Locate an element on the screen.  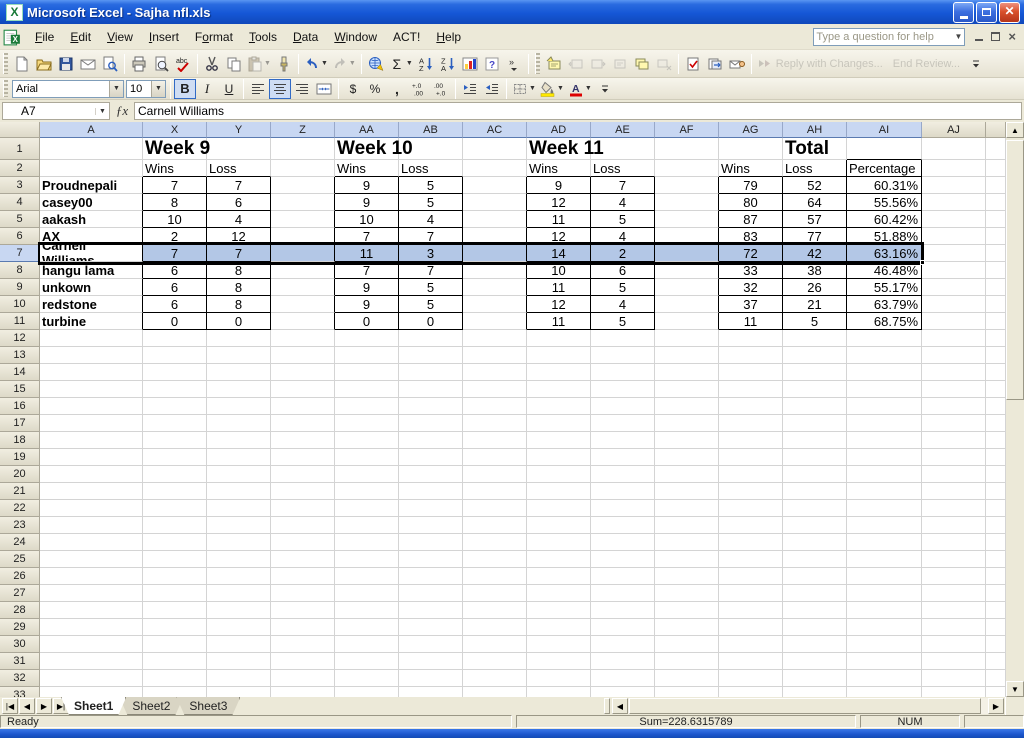
row-header-27: 27 is located at coordinates (20, 593).